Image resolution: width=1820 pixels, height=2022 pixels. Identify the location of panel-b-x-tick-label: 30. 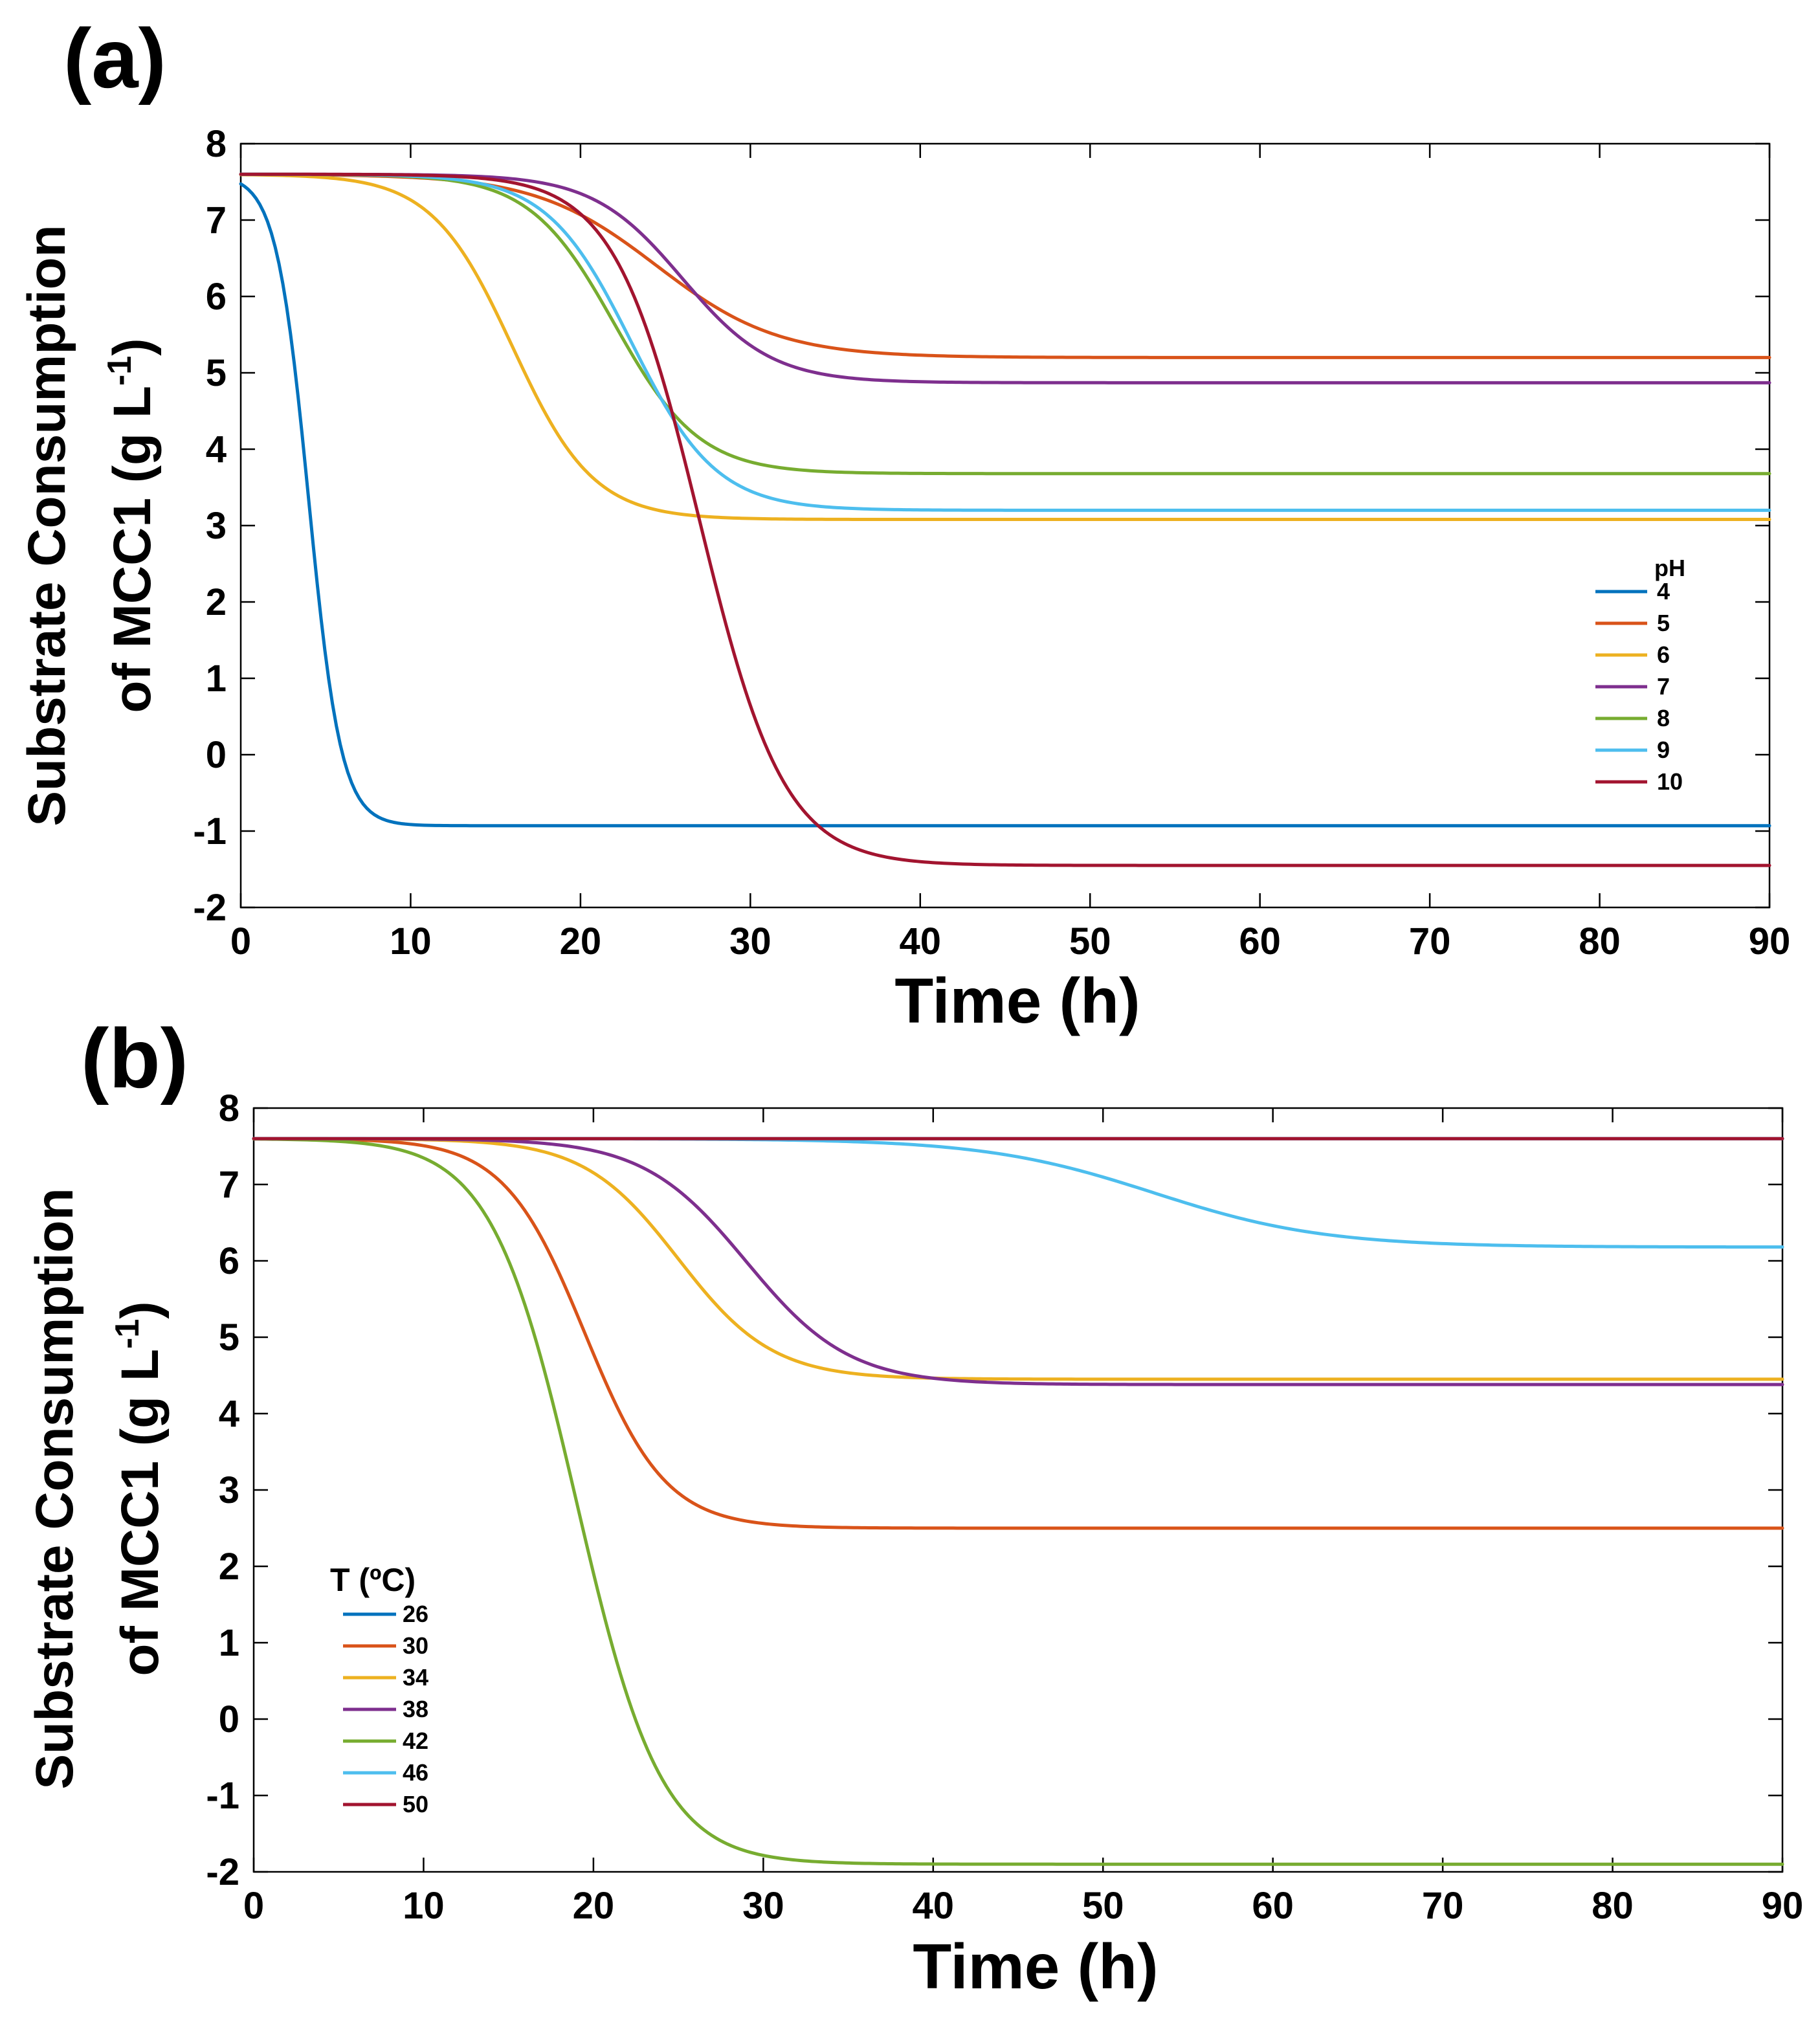
(763, 1906).